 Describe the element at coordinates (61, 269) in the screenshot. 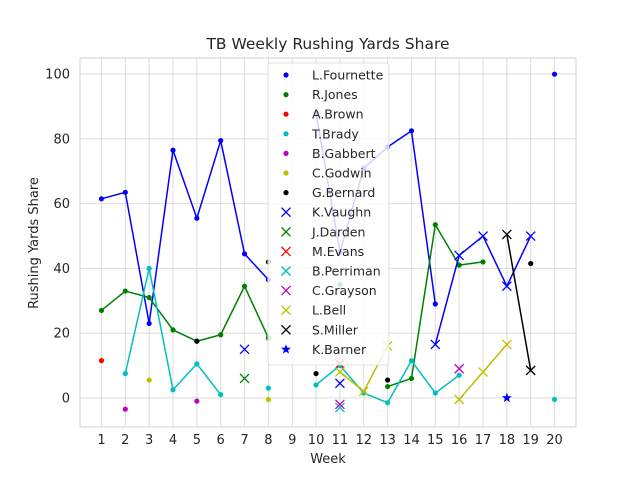

I see `y-tick-label: 40` at that location.